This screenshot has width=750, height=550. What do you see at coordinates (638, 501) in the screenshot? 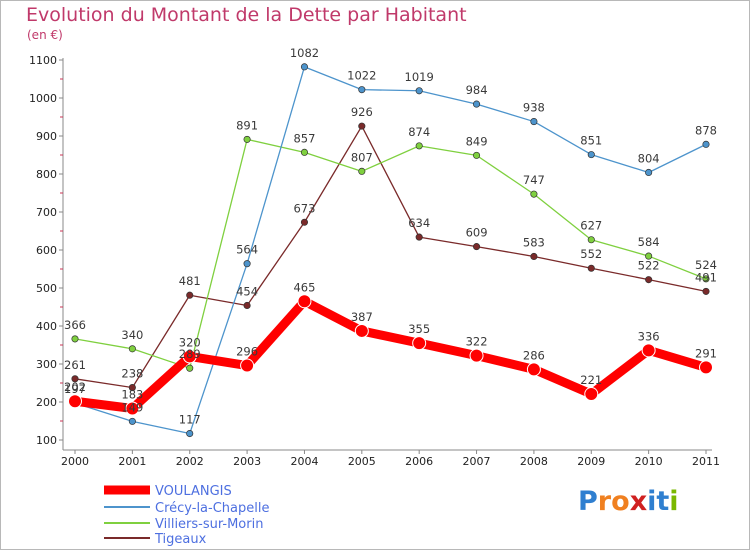
I see `logo-letter: x` at bounding box center [638, 501].